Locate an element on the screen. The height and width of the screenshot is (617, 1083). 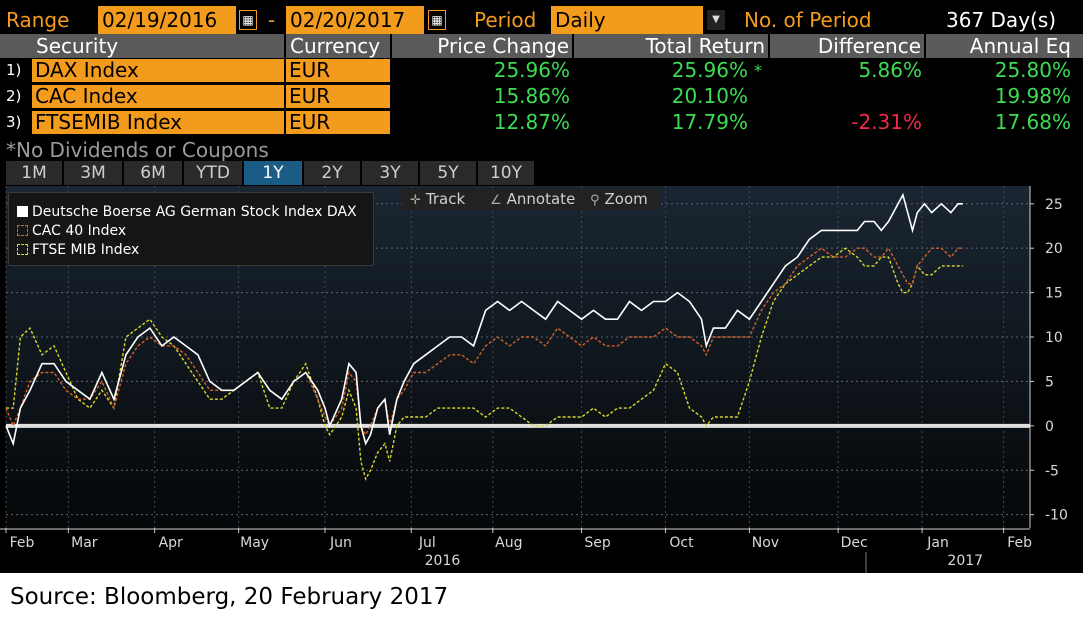
legend-item-ftse: FTSE MIB Index is located at coordinates (78, 250).